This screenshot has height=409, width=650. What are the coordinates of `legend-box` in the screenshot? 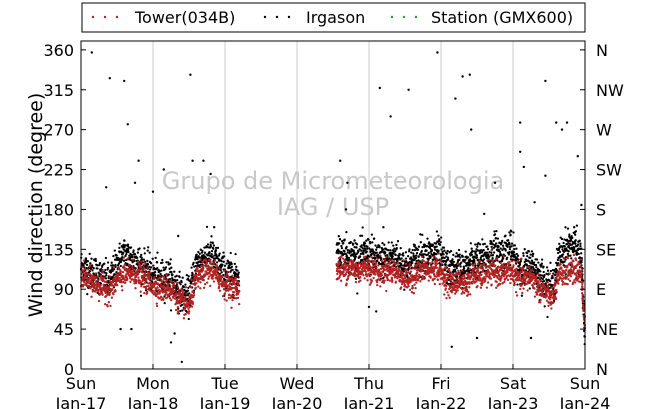 It's located at (333, 17).